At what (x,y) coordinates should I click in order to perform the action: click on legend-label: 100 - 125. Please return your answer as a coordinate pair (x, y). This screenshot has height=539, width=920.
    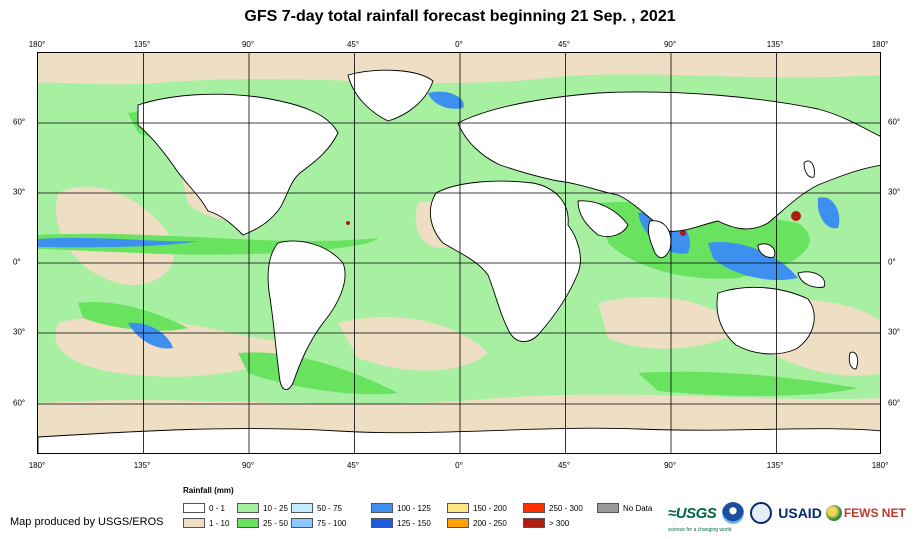
    Looking at the image, I should click on (414, 508).